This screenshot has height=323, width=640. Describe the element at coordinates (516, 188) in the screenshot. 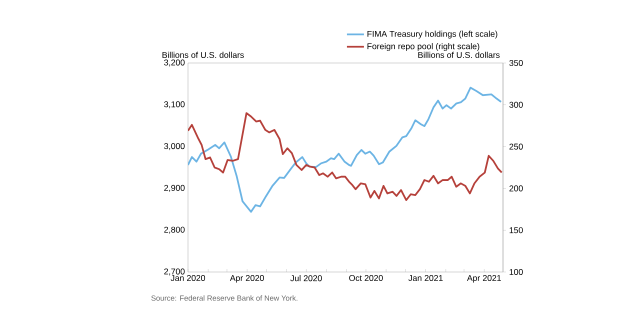

I see `y2-tick-label: 200` at that location.